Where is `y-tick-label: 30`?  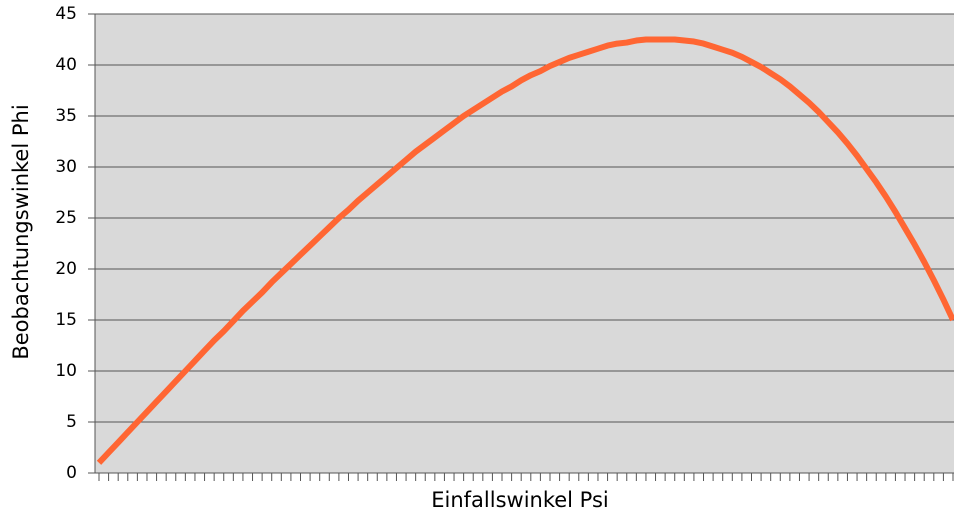
y-tick-label: 30 is located at coordinates (66, 167).